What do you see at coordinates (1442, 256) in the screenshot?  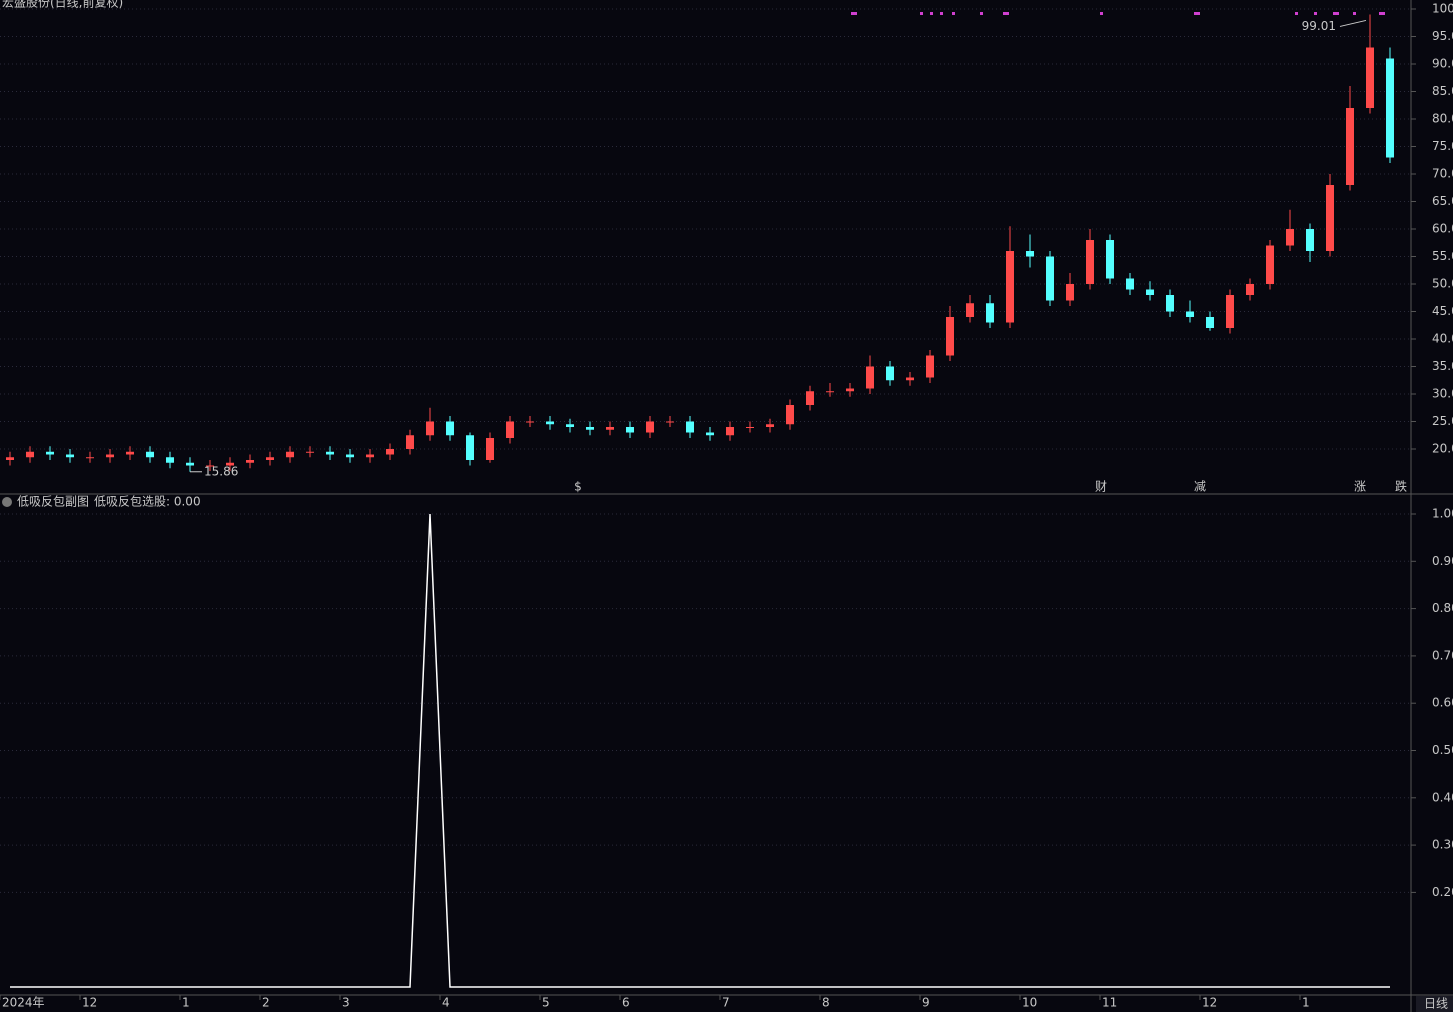 I see `y-tick-label: 55.00` at bounding box center [1442, 256].